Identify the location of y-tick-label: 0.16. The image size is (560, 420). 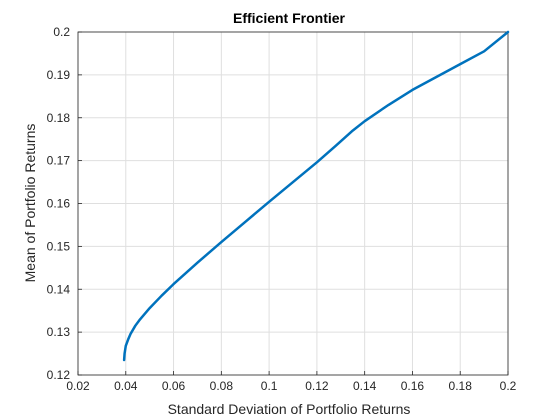
(59, 204).